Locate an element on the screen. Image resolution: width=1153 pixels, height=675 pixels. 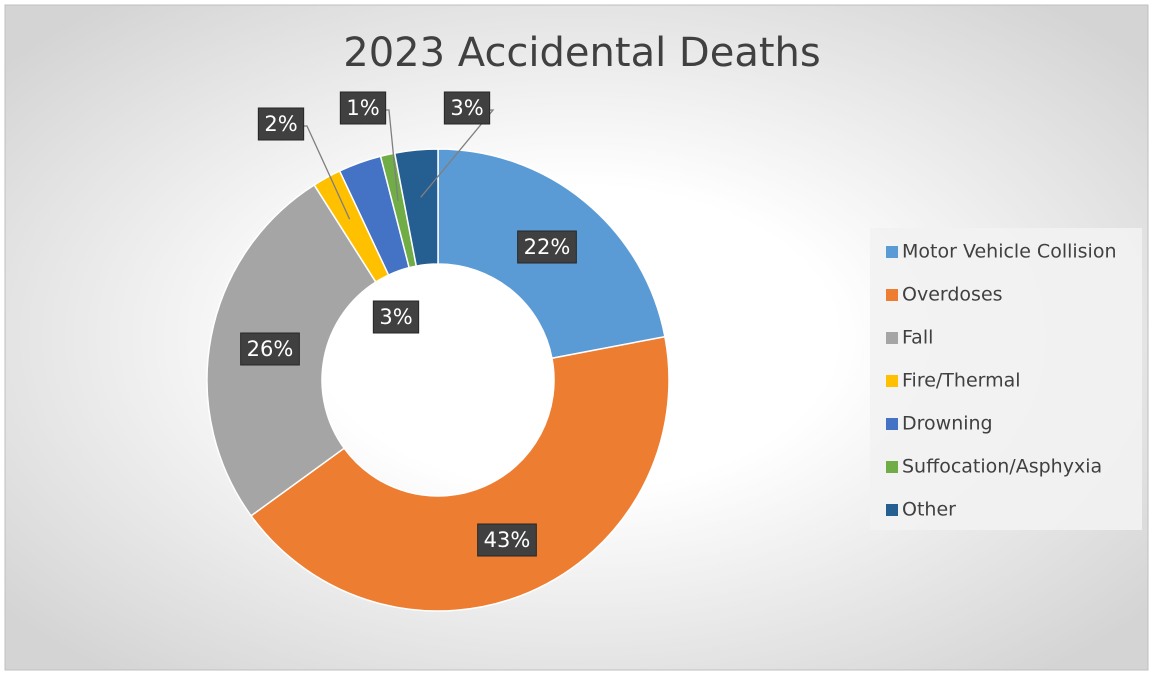
data-label: 43% is located at coordinates (507, 540).